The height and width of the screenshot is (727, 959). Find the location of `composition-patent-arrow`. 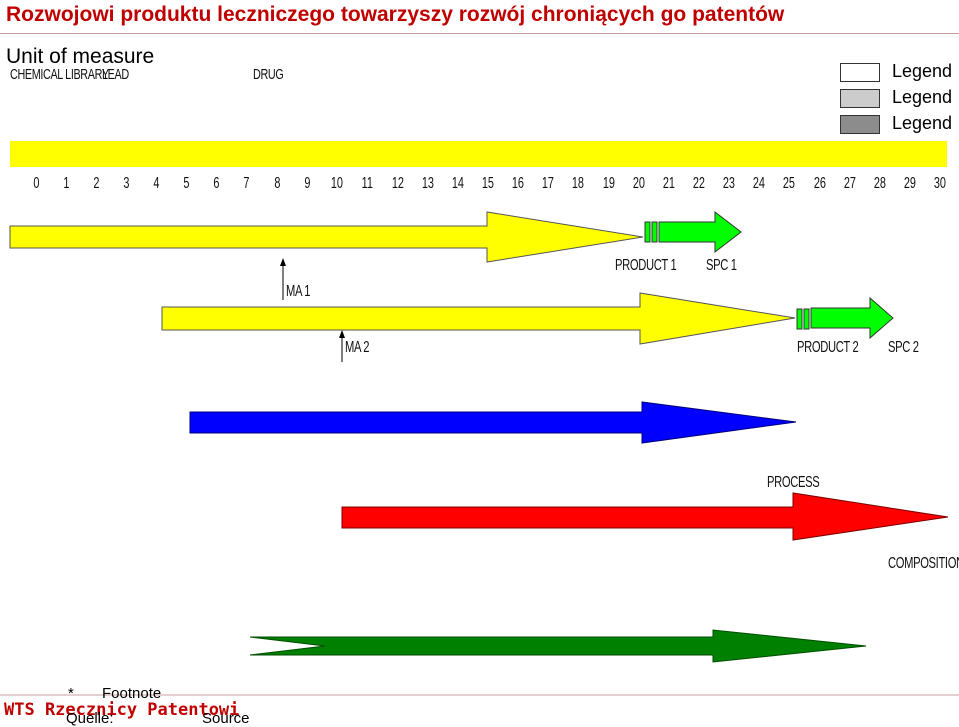

composition-patent-arrow is located at coordinates (558, 646).